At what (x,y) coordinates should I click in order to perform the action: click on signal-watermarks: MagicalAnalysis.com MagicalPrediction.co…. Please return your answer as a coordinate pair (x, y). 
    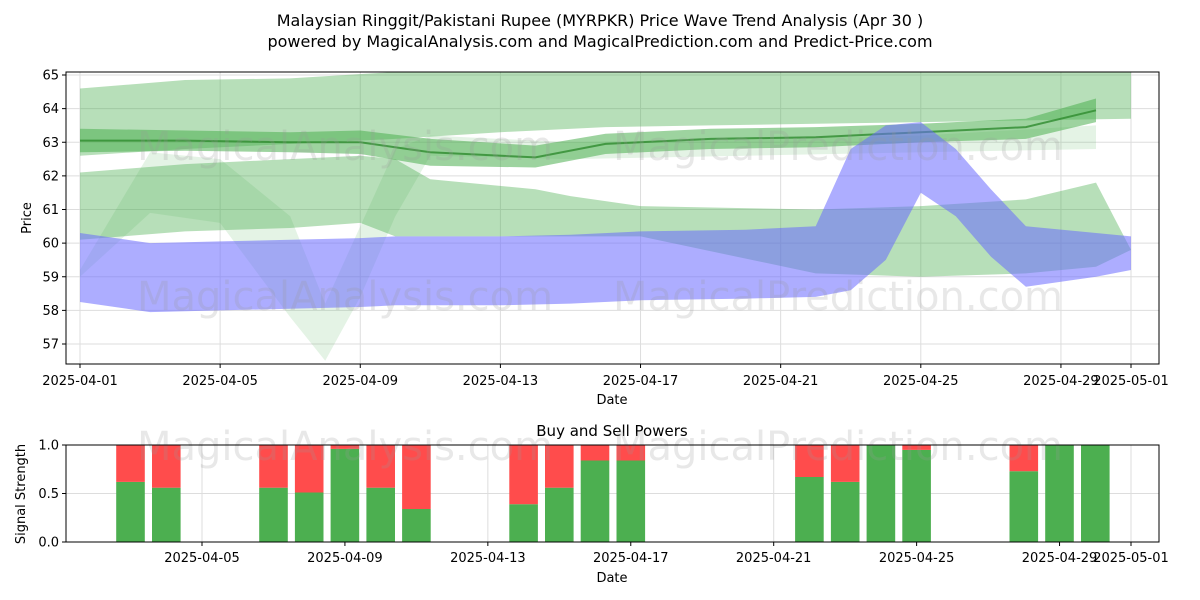
    Looking at the image, I should click on (600, 447).